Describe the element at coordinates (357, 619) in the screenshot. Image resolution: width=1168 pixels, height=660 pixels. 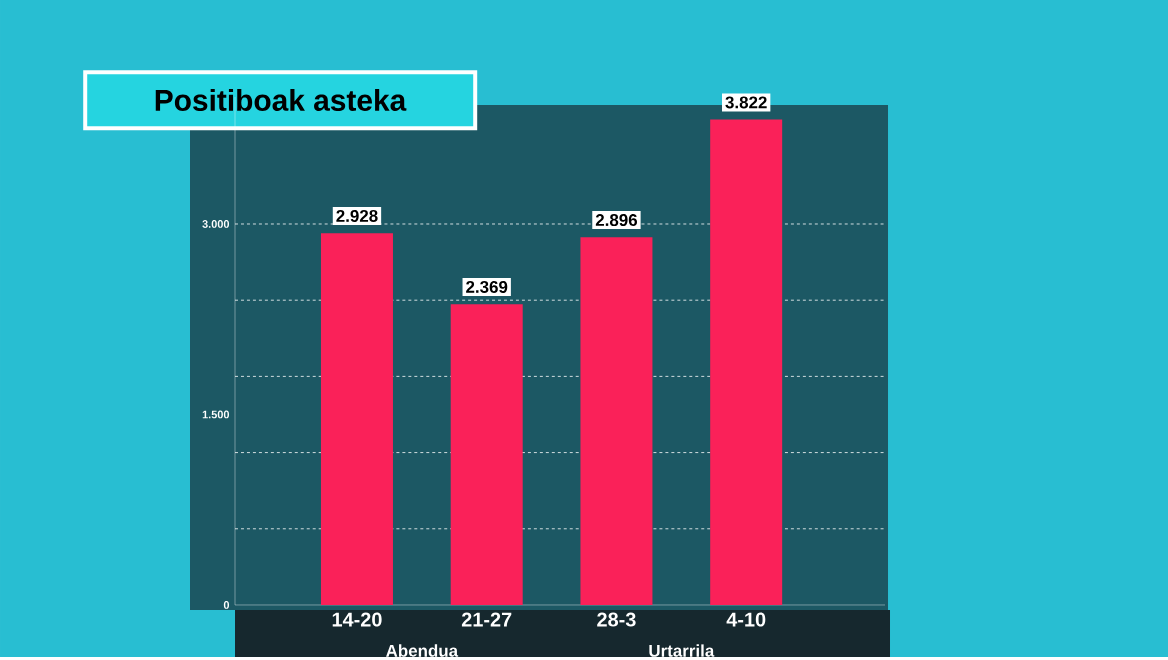
I see `x-tick-label: 14-20` at that location.